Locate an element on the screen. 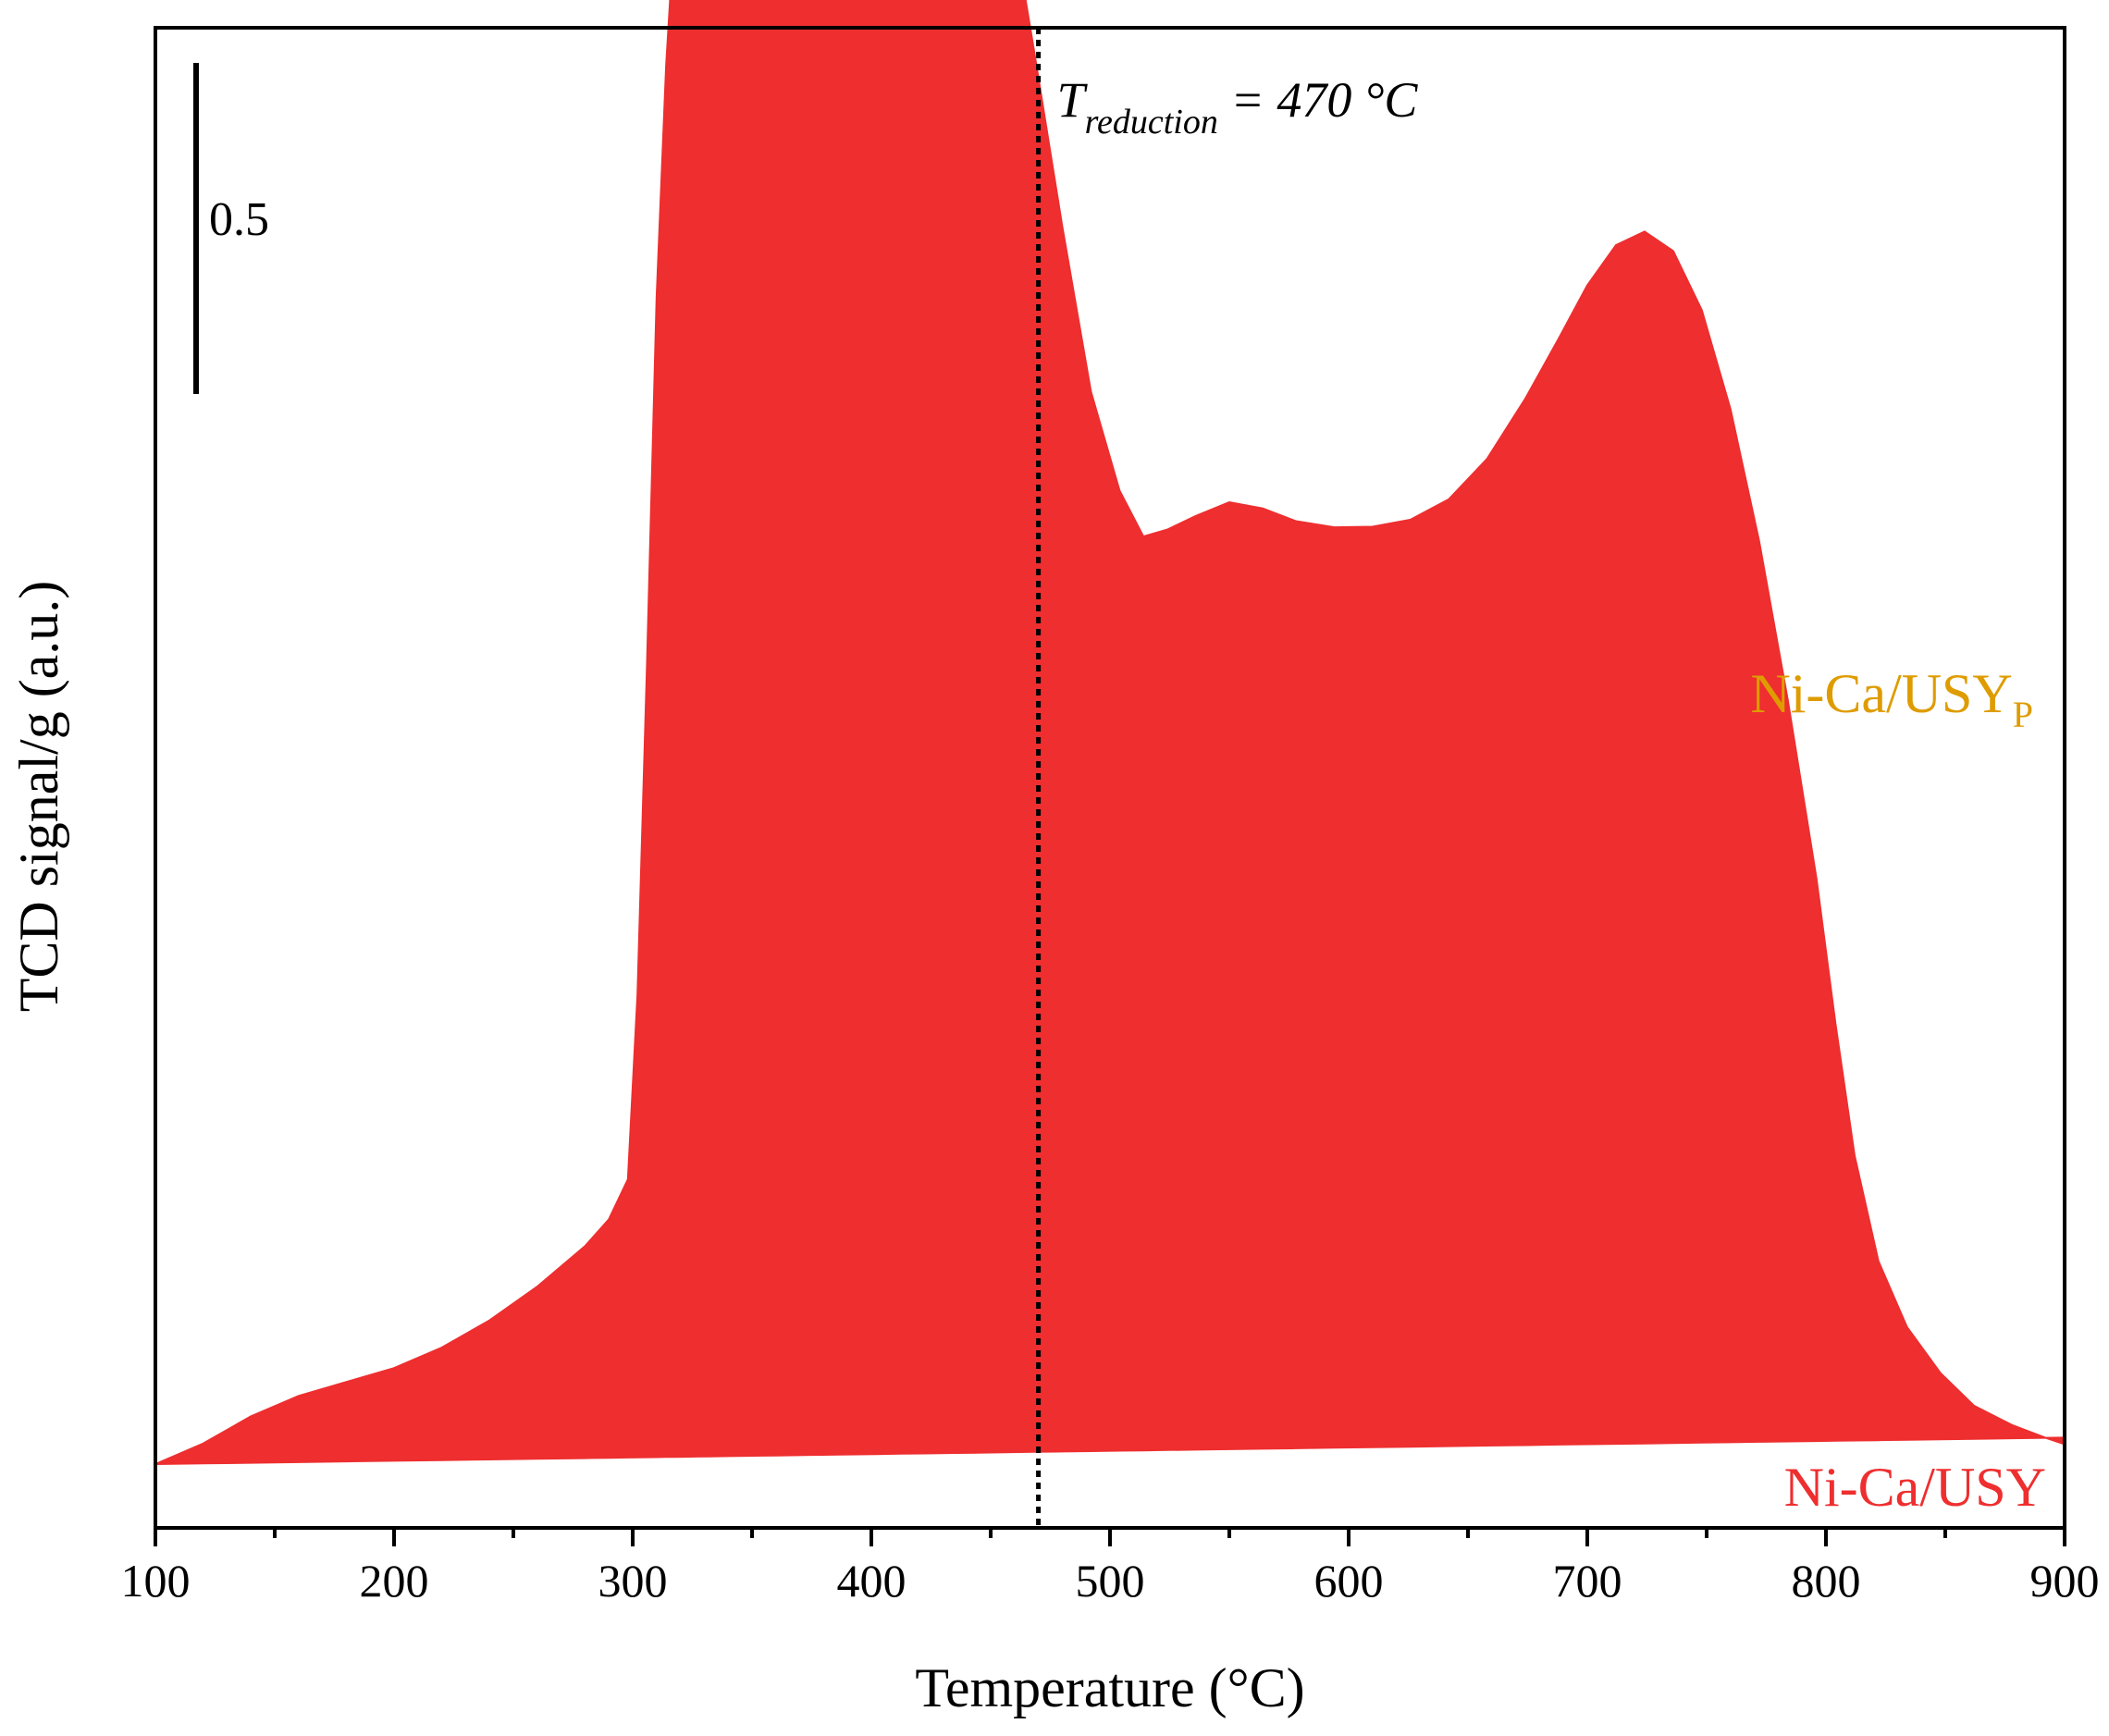 The image size is (2109, 1736). x-axis-title: Temperature (°C) is located at coordinates (1110, 1687).